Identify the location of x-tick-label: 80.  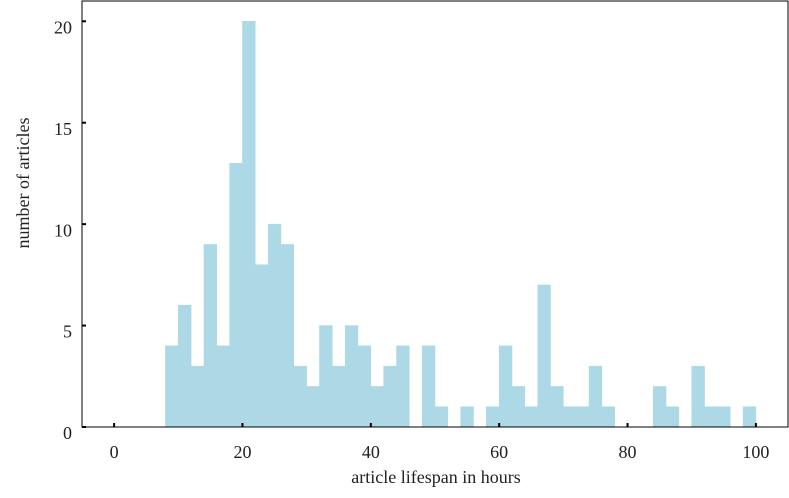
(628, 452).